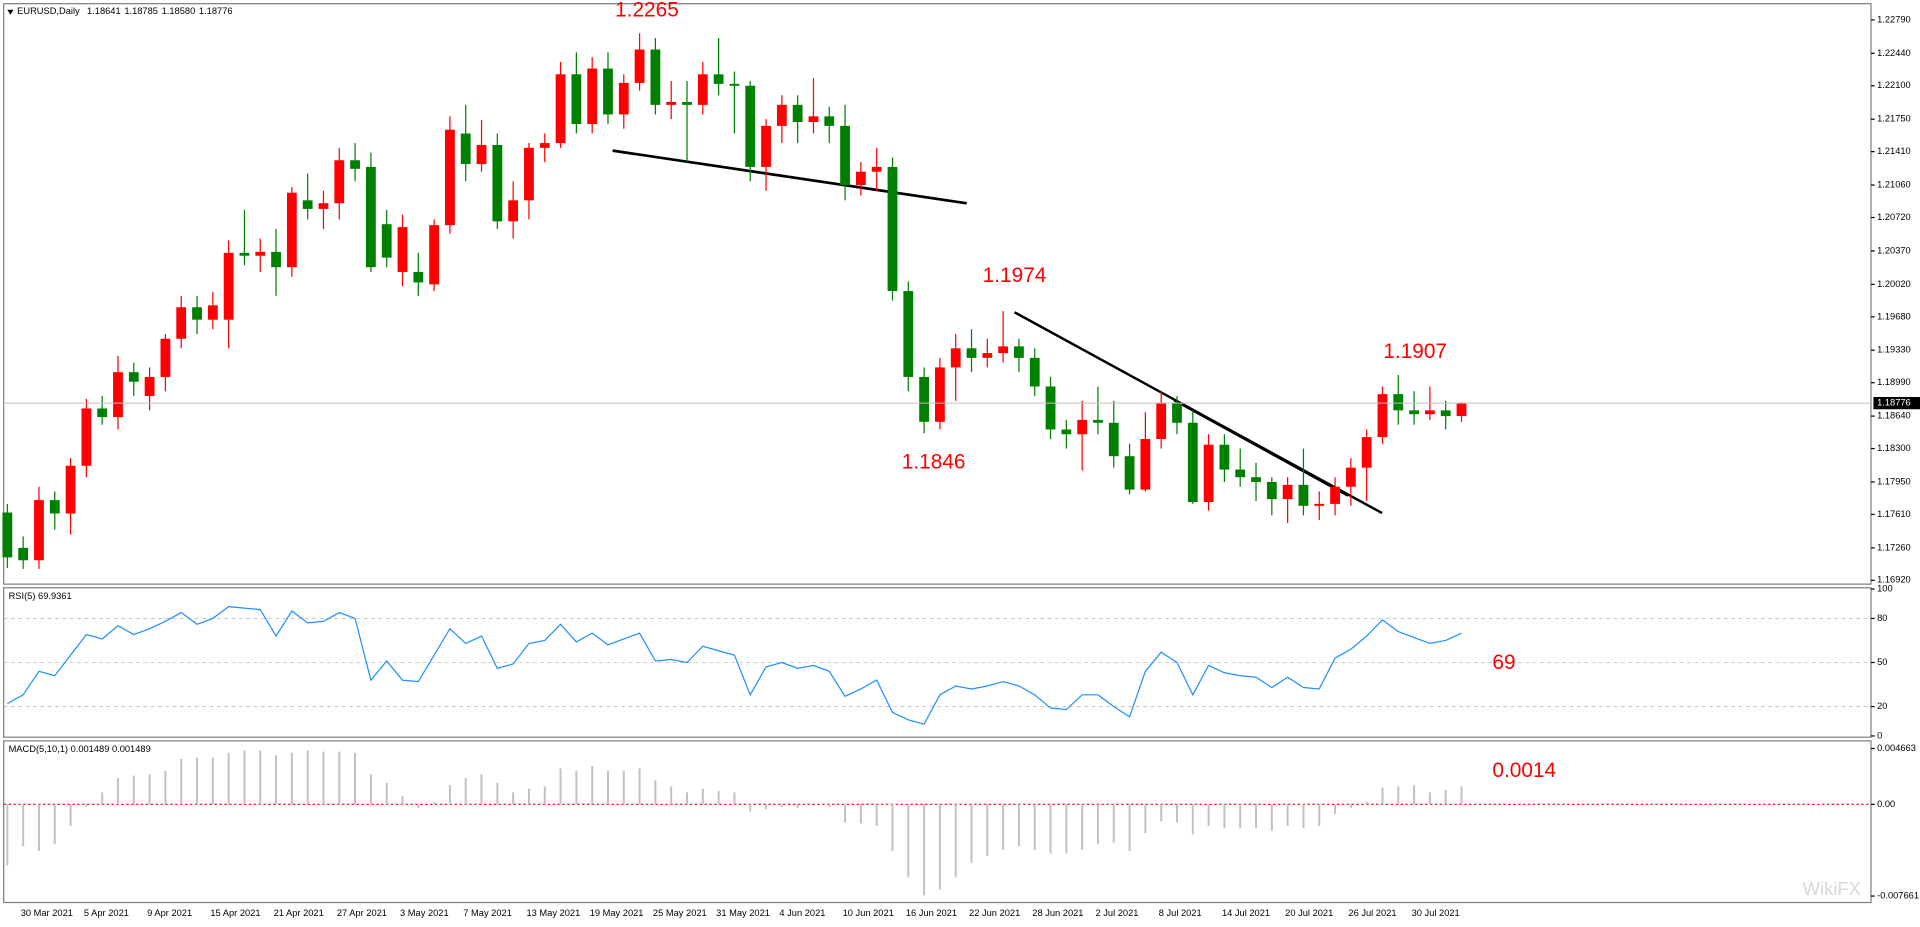 This screenshot has height=927, width=1920. Describe the element at coordinates (1898, 896) in the screenshot. I see `y-tick-label: -0.007661` at that location.